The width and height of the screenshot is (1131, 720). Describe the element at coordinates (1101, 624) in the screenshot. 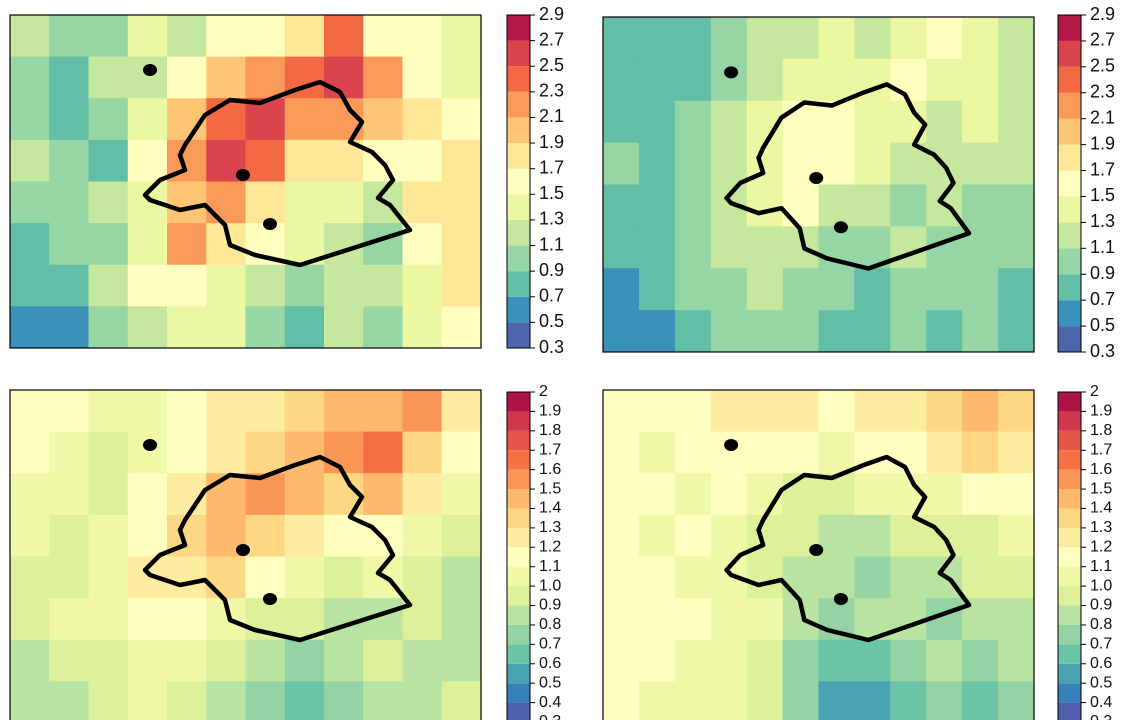

I see `colorbar-label: 0.8` at that location.